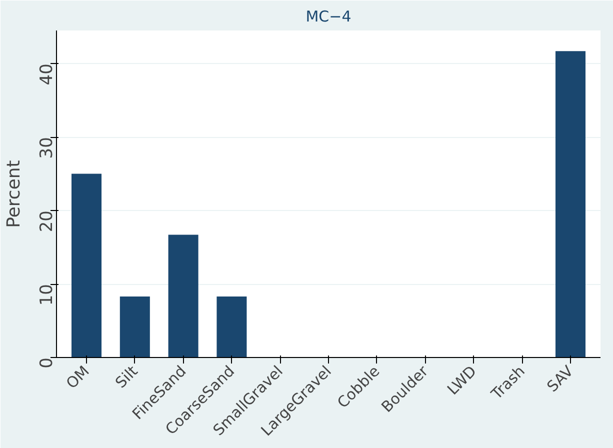 The width and height of the screenshot is (613, 448). Describe the element at coordinates (14, 194) in the screenshot. I see `y-axis-title: Percent` at that location.